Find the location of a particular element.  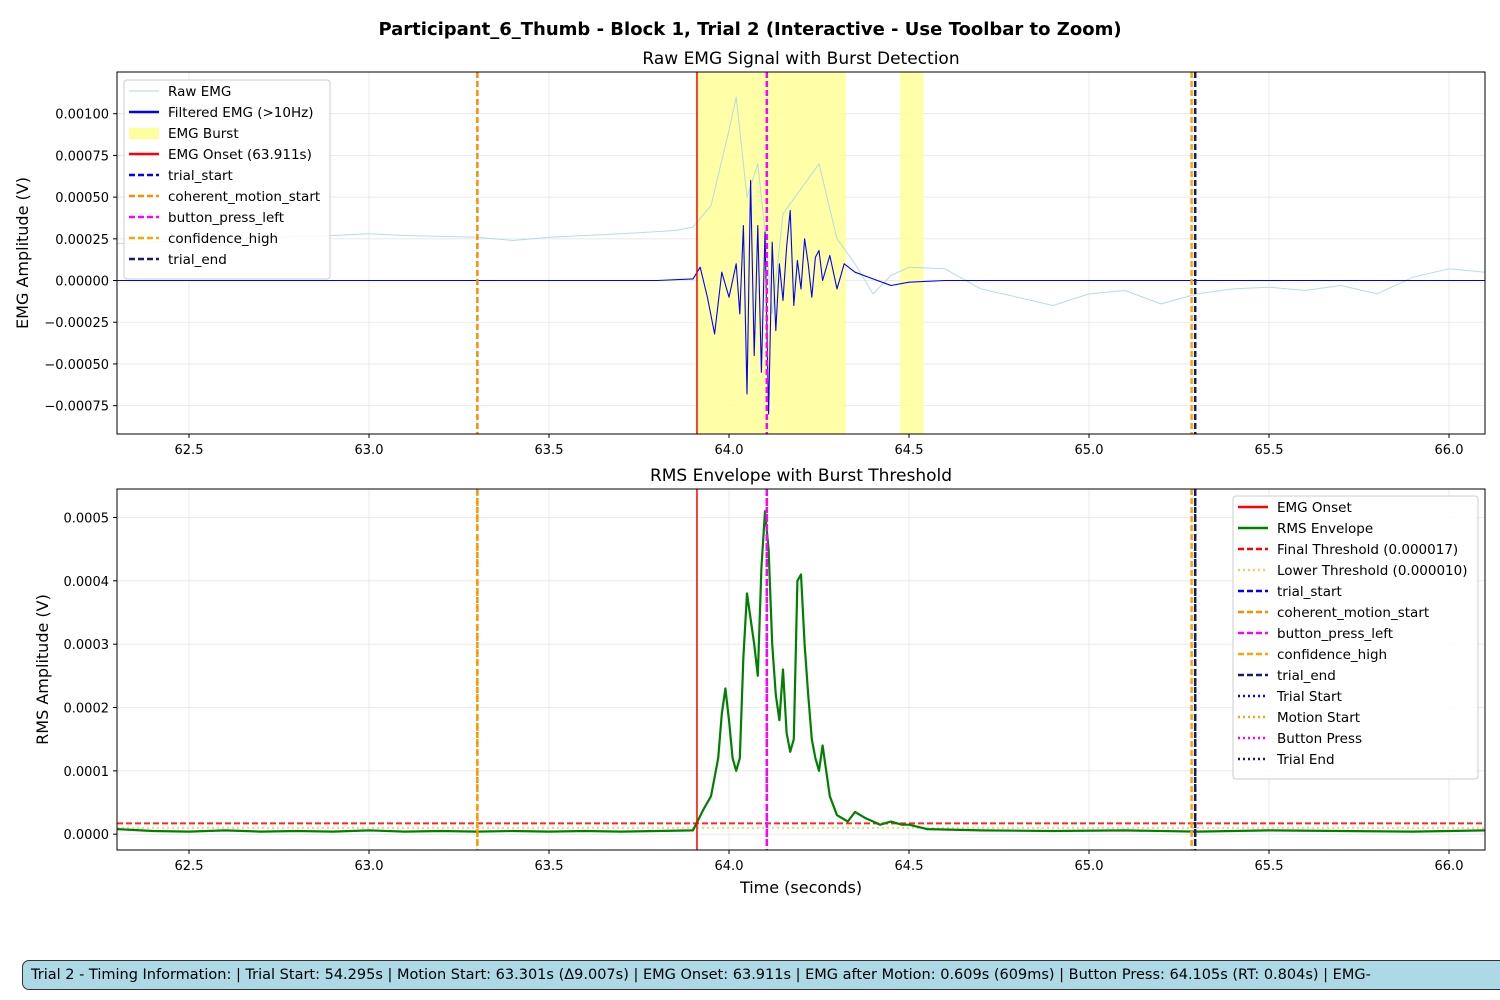

y-tick-label: −0.00050 is located at coordinates (76, 365).